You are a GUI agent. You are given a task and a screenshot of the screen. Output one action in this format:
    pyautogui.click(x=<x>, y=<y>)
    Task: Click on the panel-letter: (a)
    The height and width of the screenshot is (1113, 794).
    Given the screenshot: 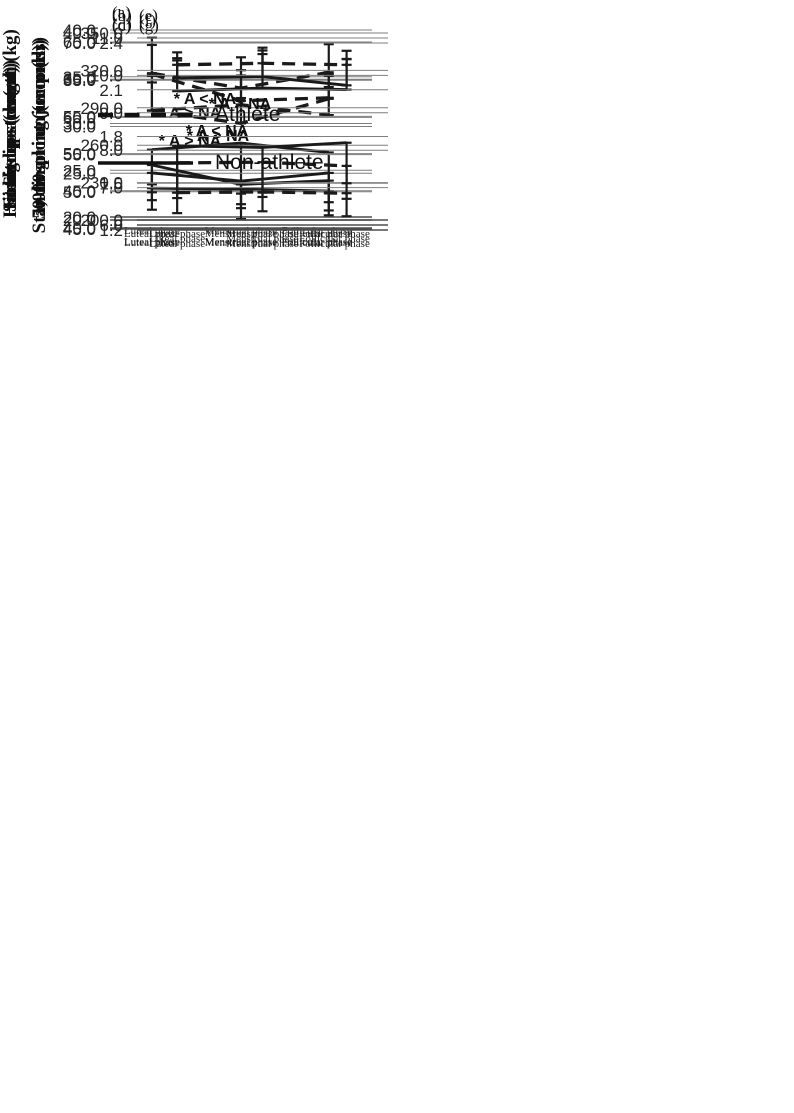 What is the action you would take?
    pyautogui.click(x=121, y=12)
    